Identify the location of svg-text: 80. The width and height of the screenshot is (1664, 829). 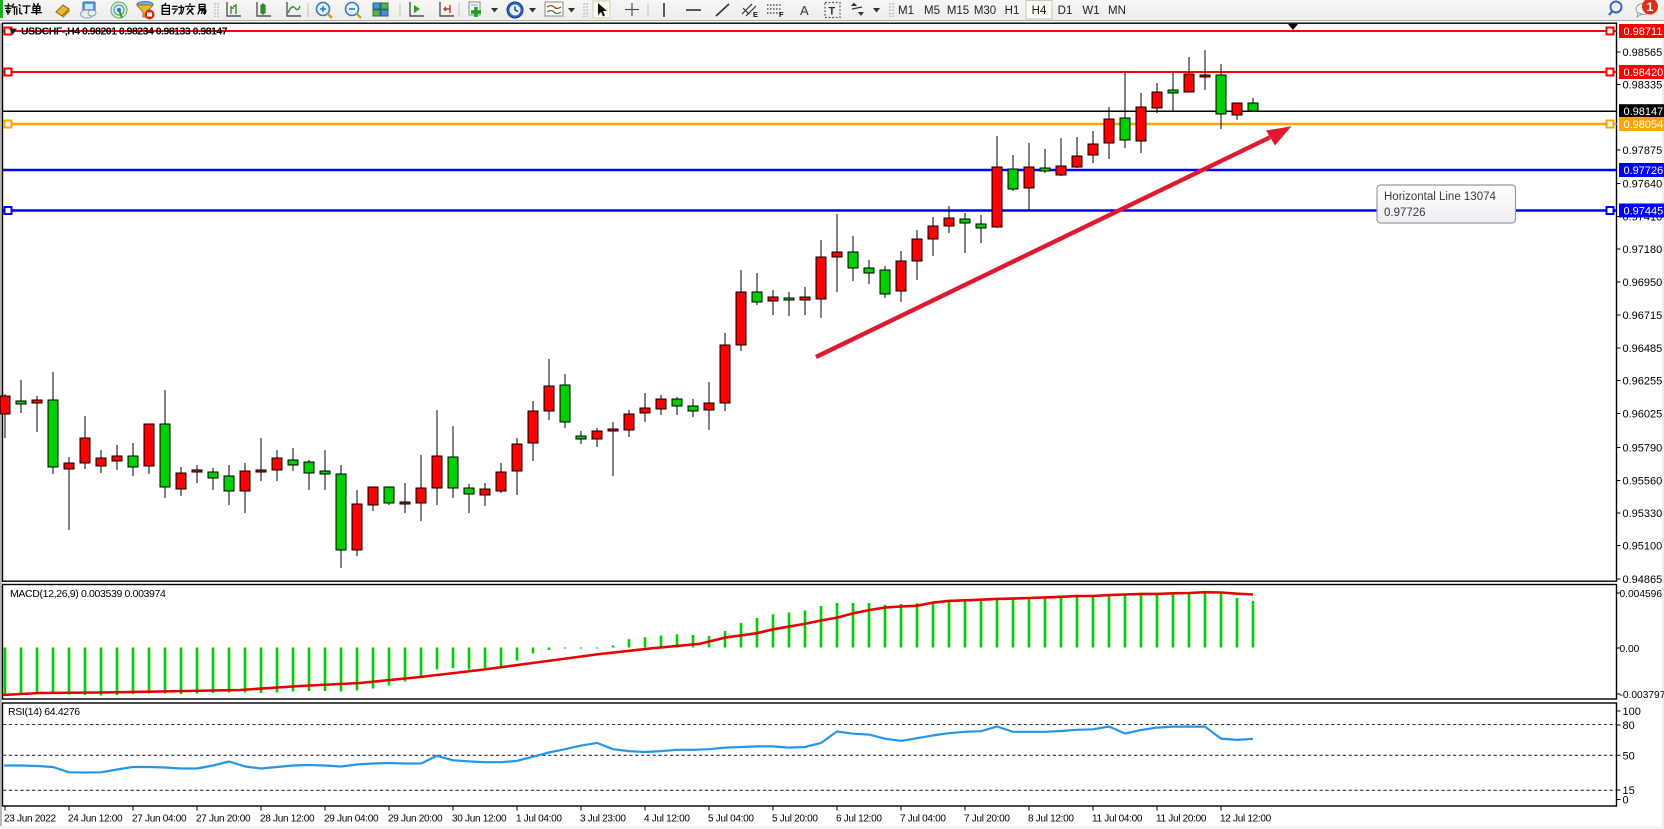
(1629, 726).